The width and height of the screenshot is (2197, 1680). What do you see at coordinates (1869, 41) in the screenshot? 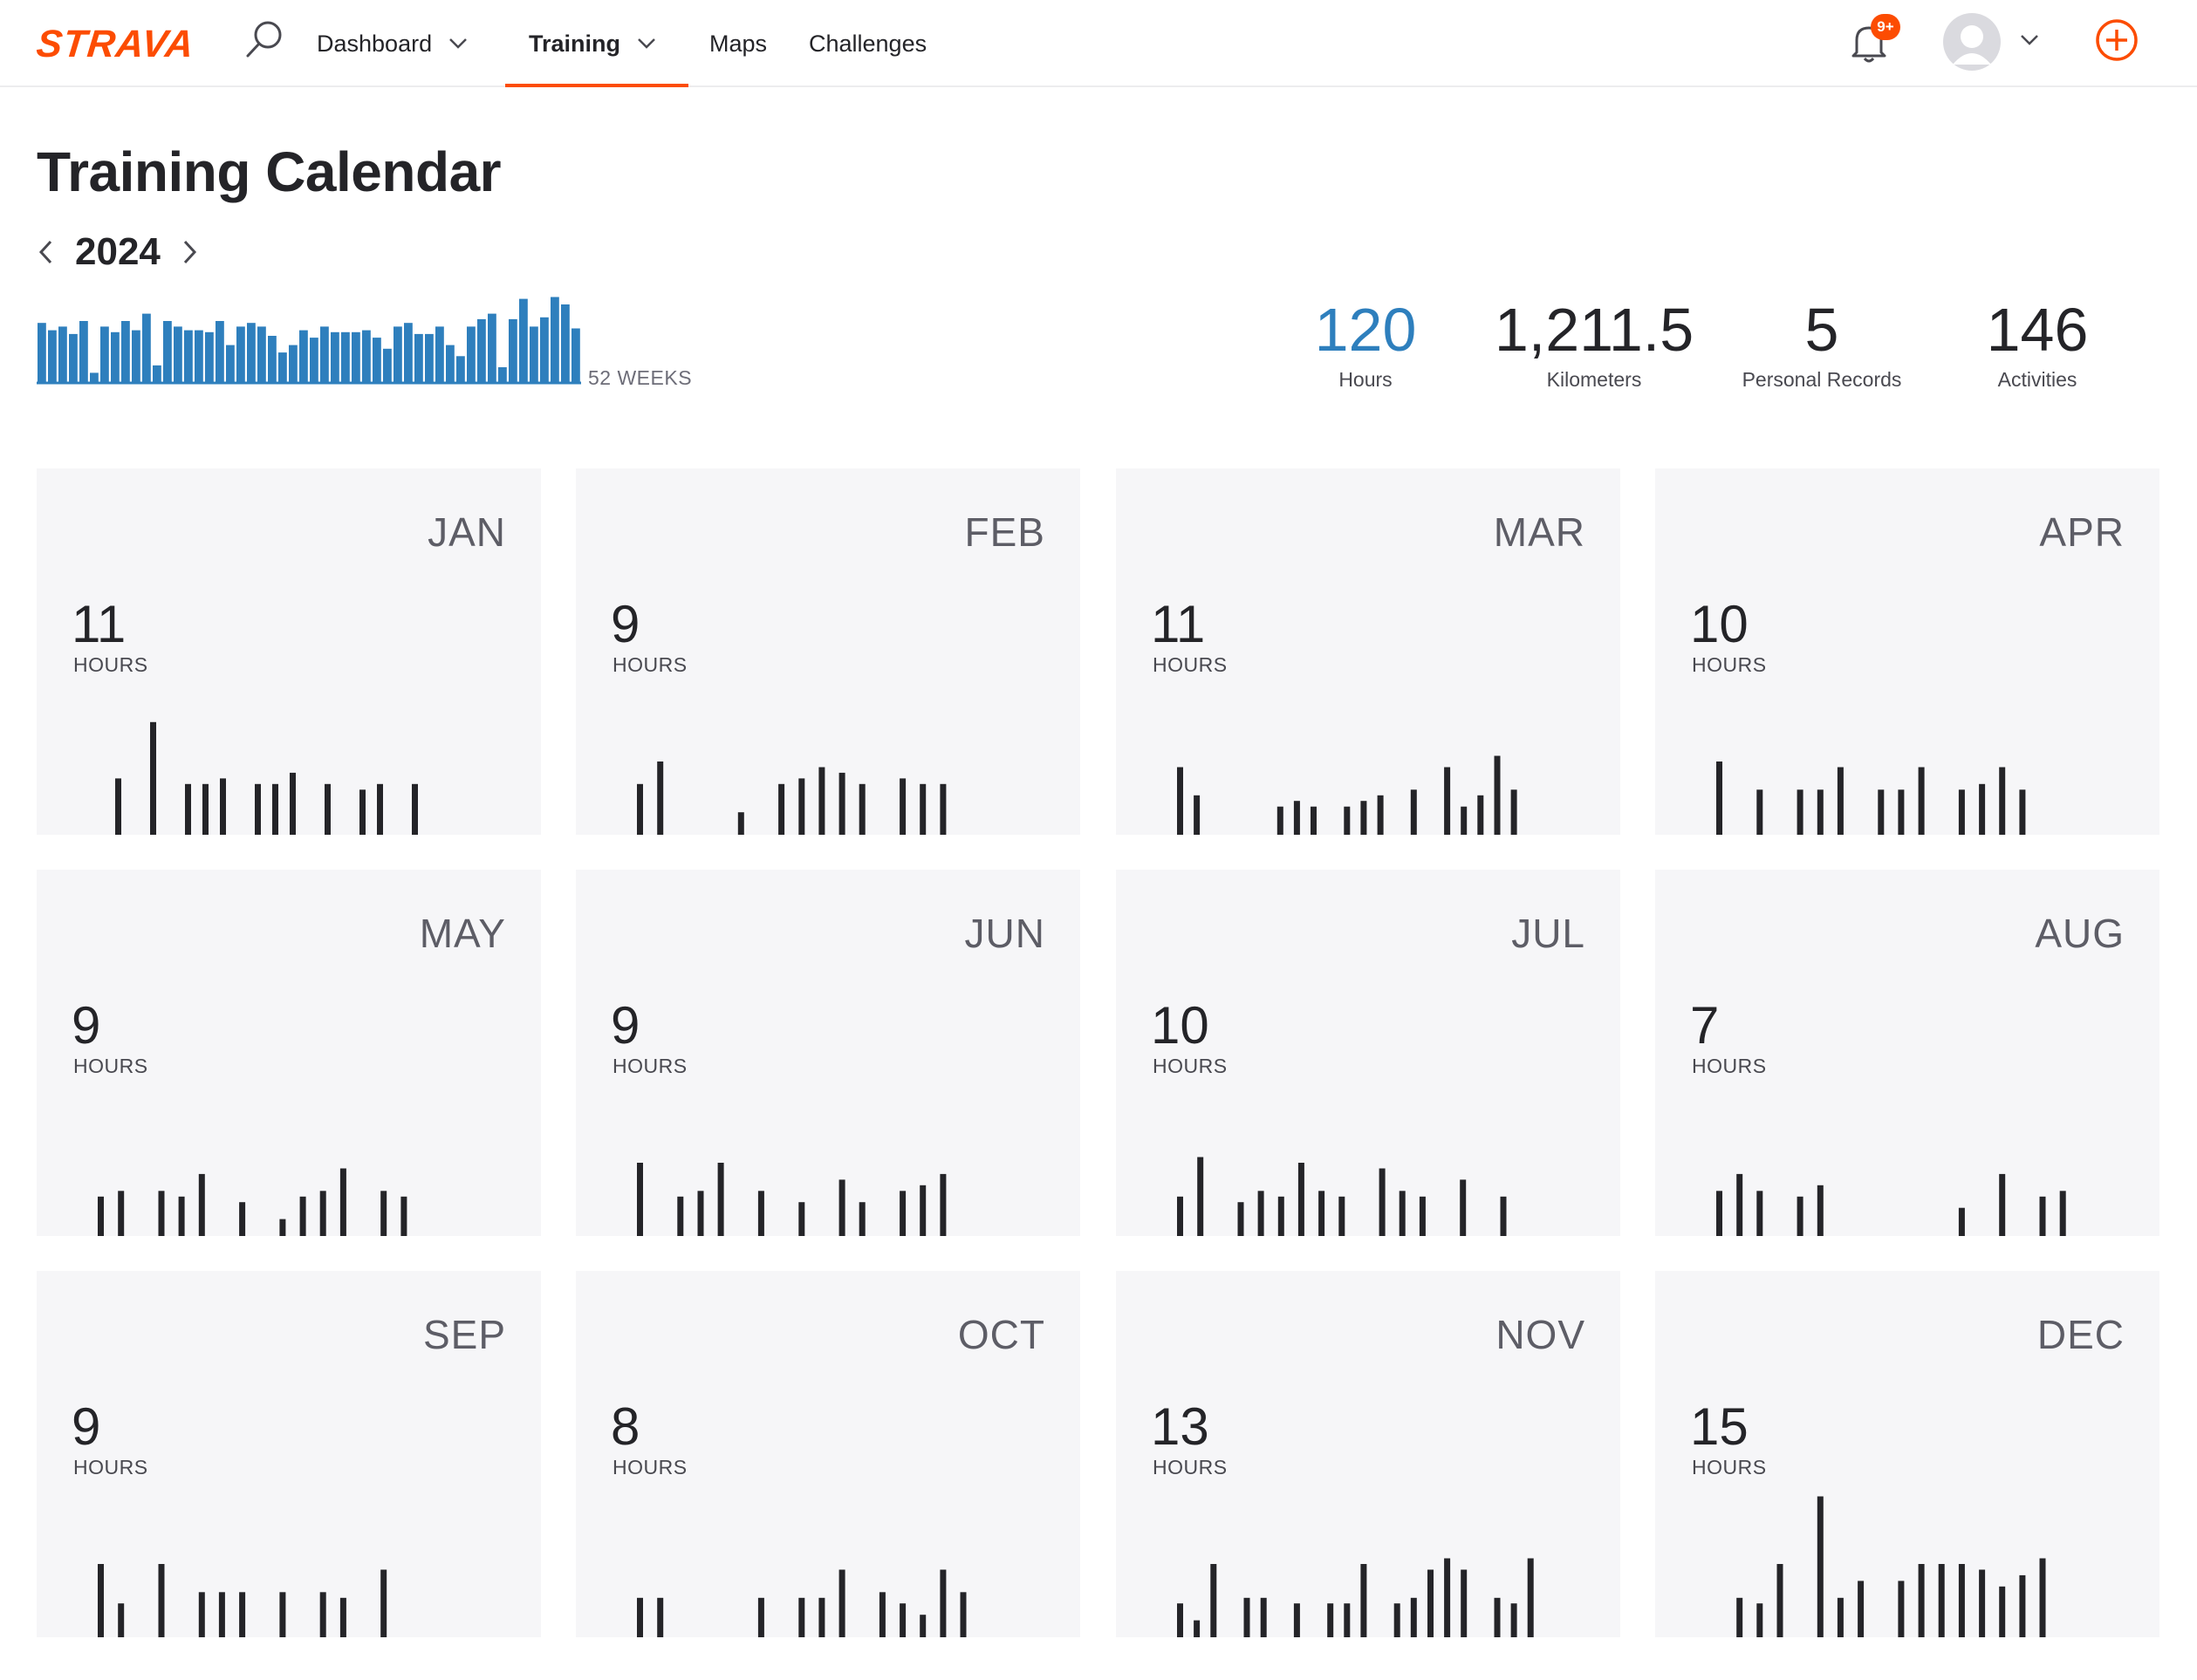
I see `bell-icon` at bounding box center [1869, 41].